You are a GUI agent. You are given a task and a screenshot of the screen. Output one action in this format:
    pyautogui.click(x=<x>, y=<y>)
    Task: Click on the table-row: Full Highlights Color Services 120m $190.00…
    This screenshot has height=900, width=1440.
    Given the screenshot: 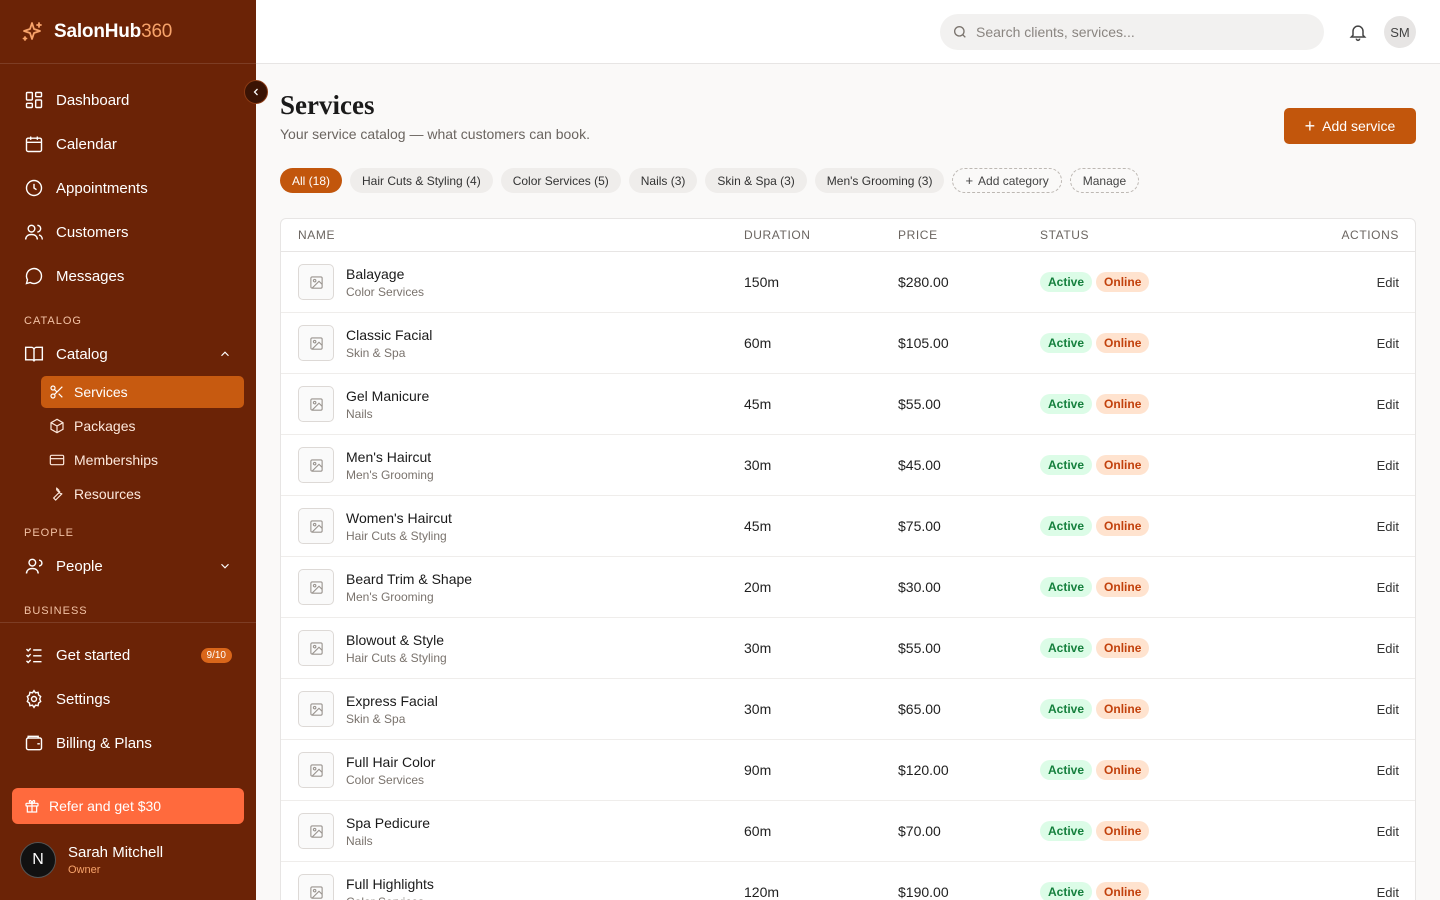 What is the action you would take?
    pyautogui.click(x=848, y=881)
    